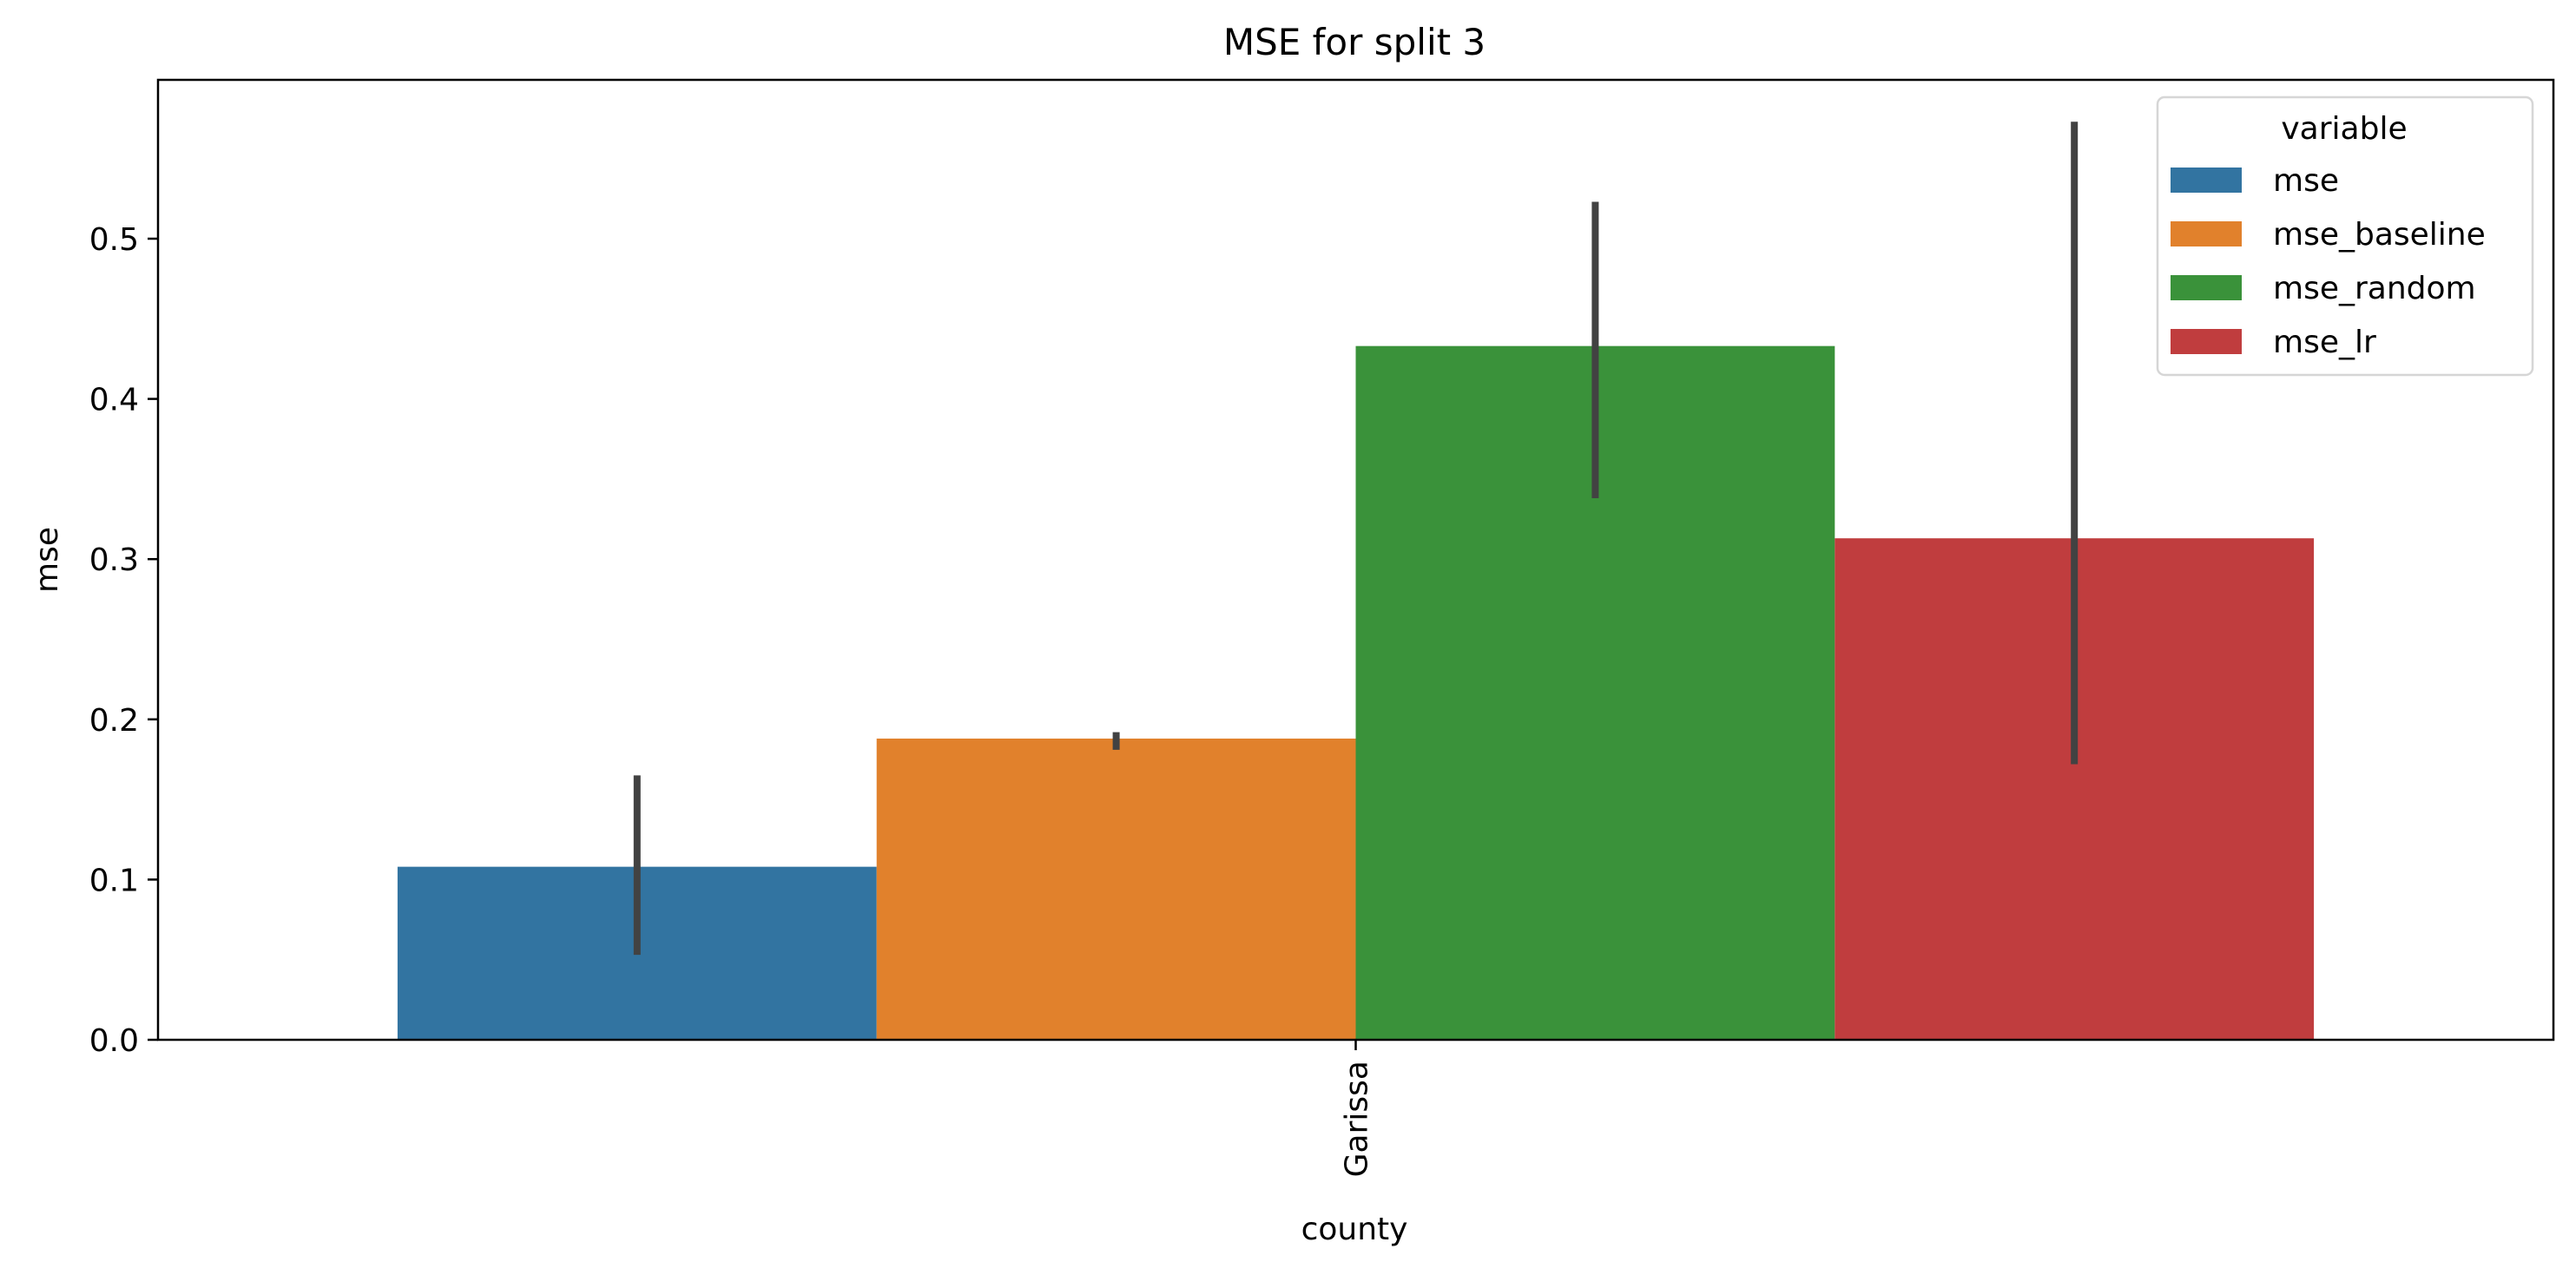 Image resolution: width=2576 pixels, height=1275 pixels. I want to click on y-tick-label: 0.1, so click(114, 880).